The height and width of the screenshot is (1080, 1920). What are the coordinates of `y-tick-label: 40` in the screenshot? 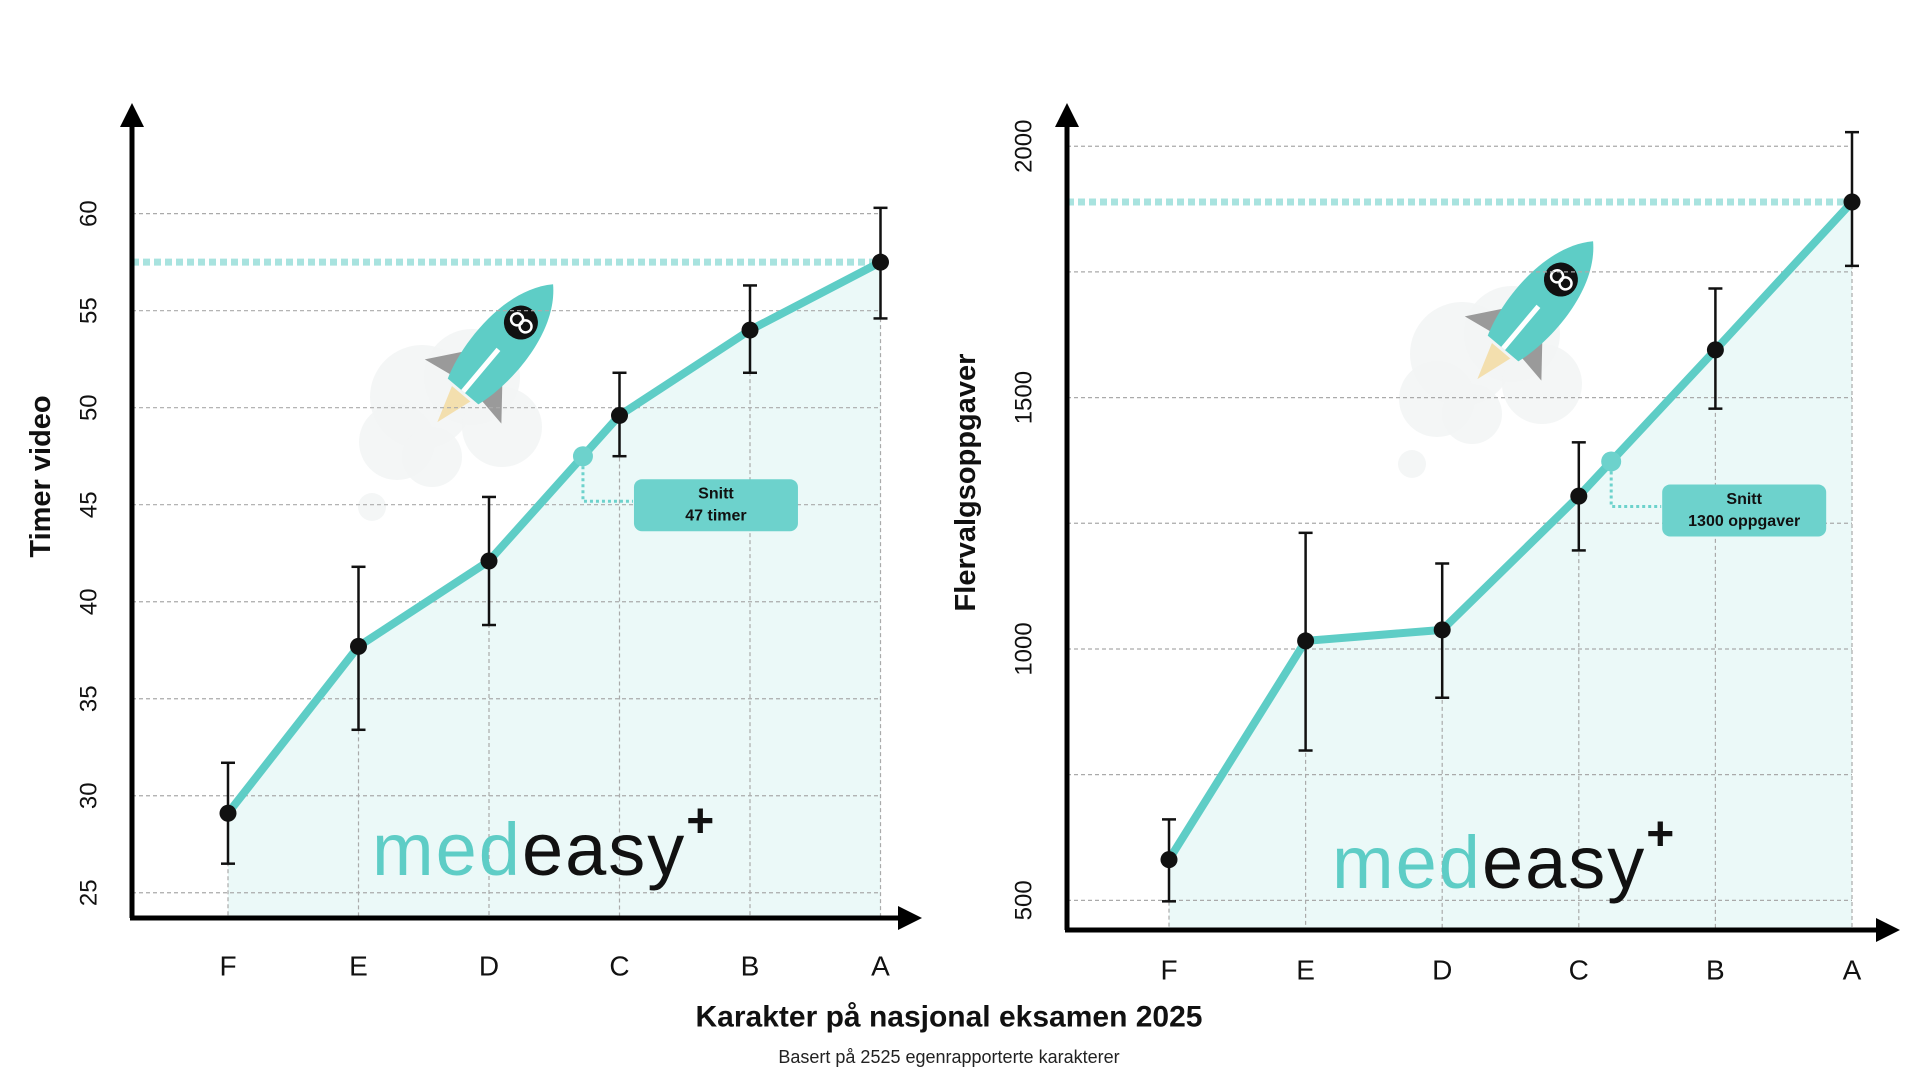 It's located at (89, 601).